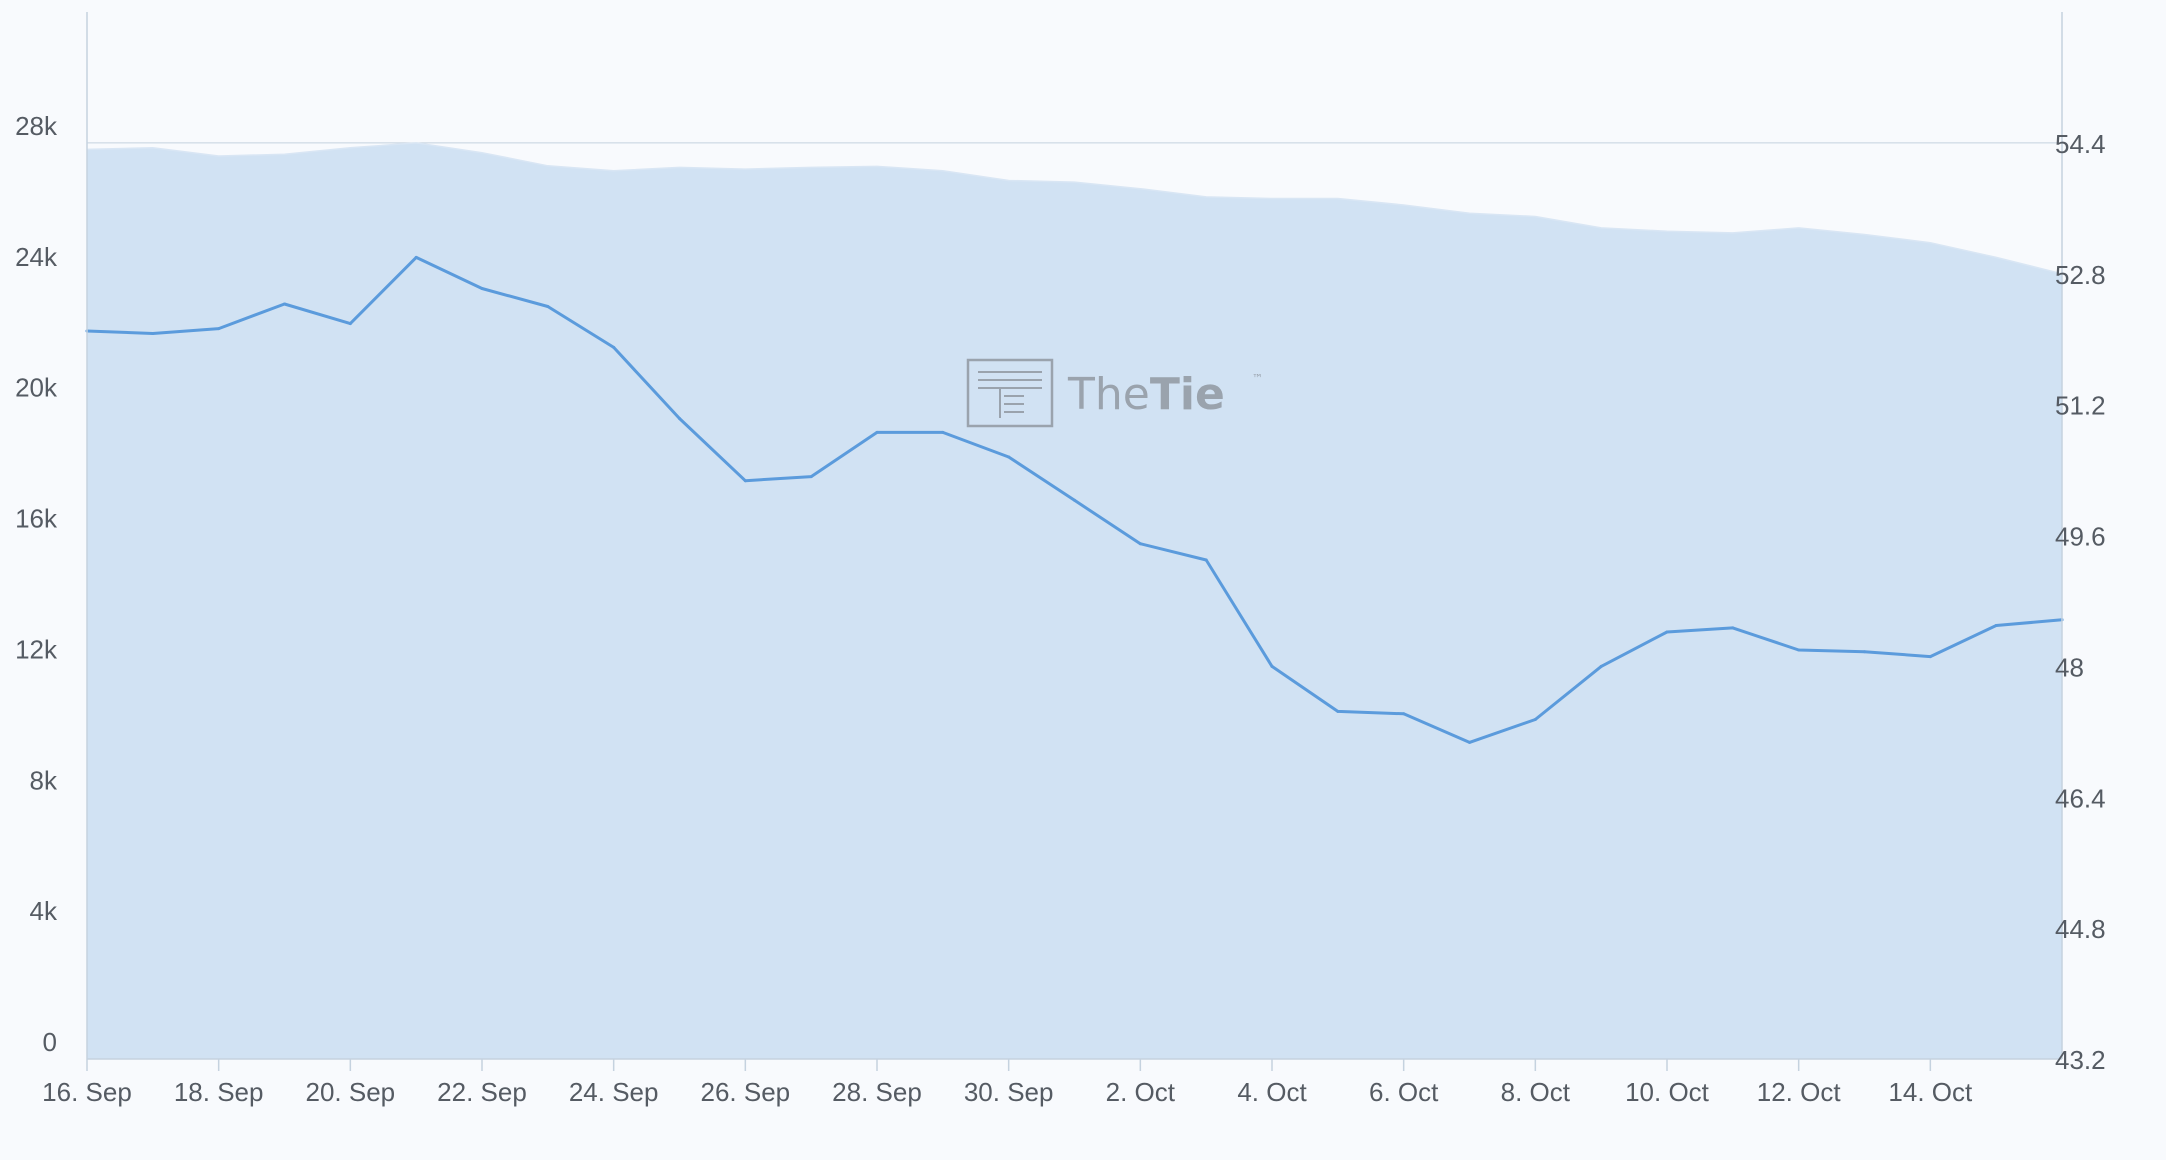 This screenshot has width=2166, height=1160. Describe the element at coordinates (482, 1092) in the screenshot. I see `x-axis-tick-label: 22. Sep` at that location.